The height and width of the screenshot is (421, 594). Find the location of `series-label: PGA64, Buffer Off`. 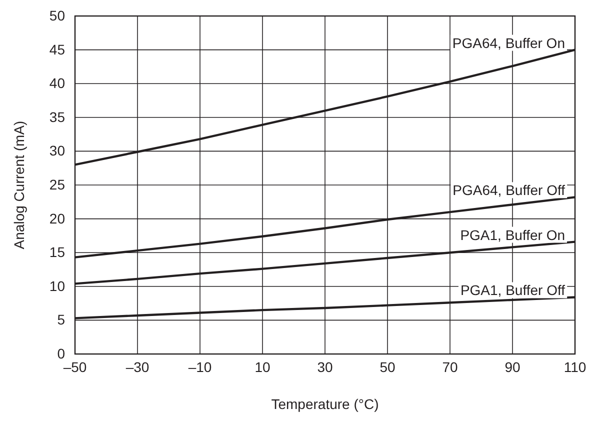

series-label: PGA64, Buffer Off is located at coordinates (509, 190).